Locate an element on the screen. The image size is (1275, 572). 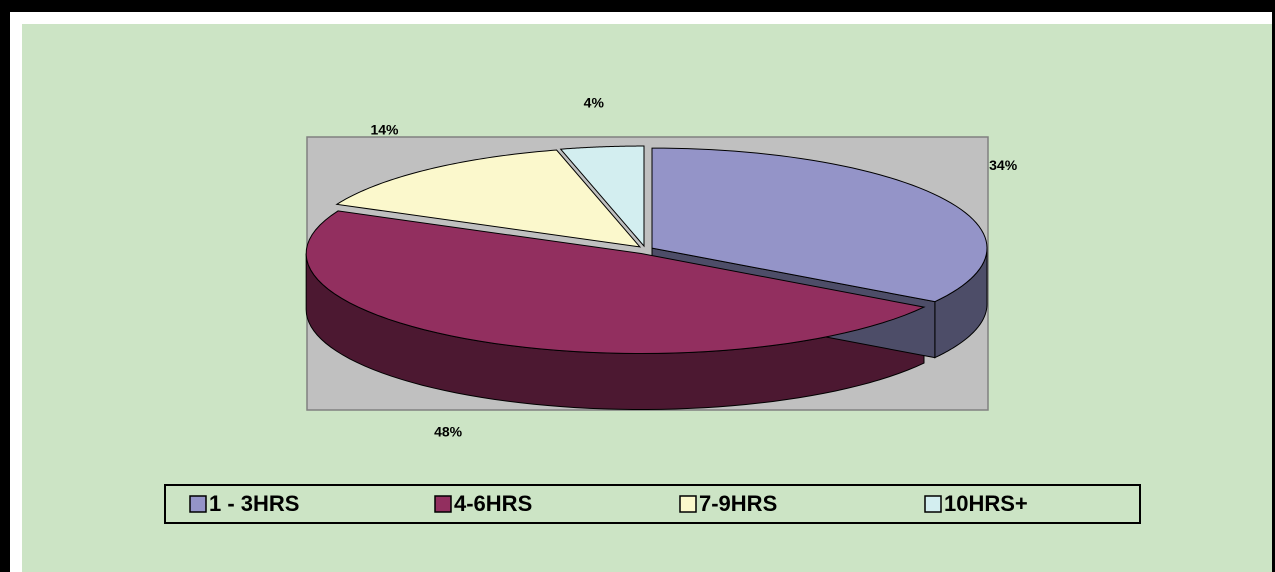
legend-label: 4-6HRS is located at coordinates (493, 503).